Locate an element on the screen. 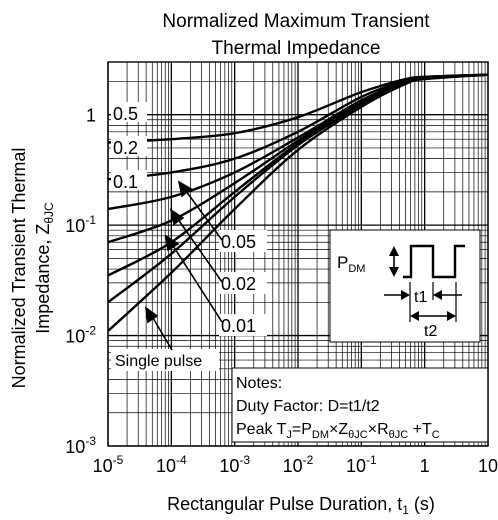  y-tick-label: 10⁻¹ is located at coordinates (80, 224).